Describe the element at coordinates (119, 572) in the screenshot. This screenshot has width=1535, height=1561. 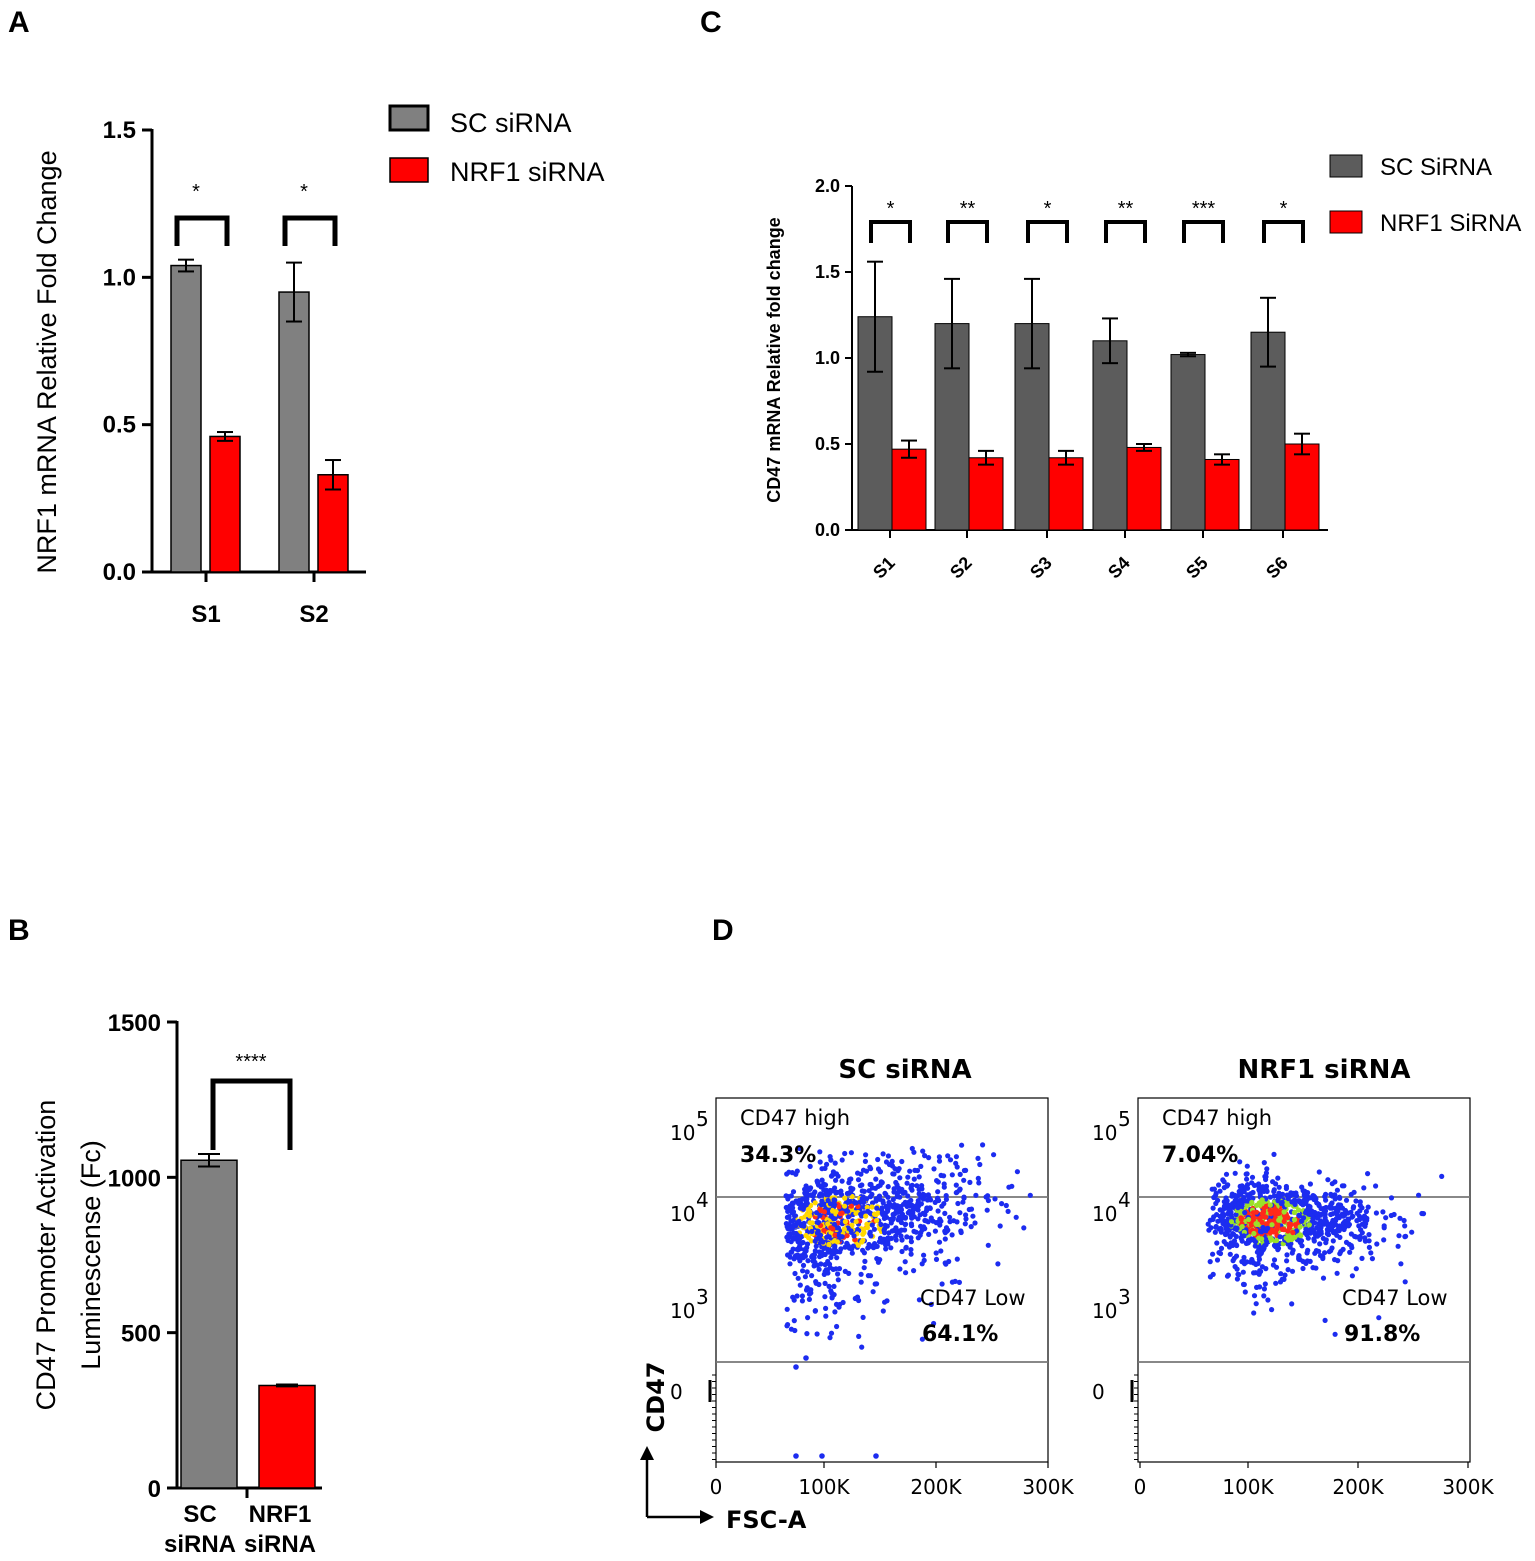
I see `a-y-tick-label: 0.0` at that location.